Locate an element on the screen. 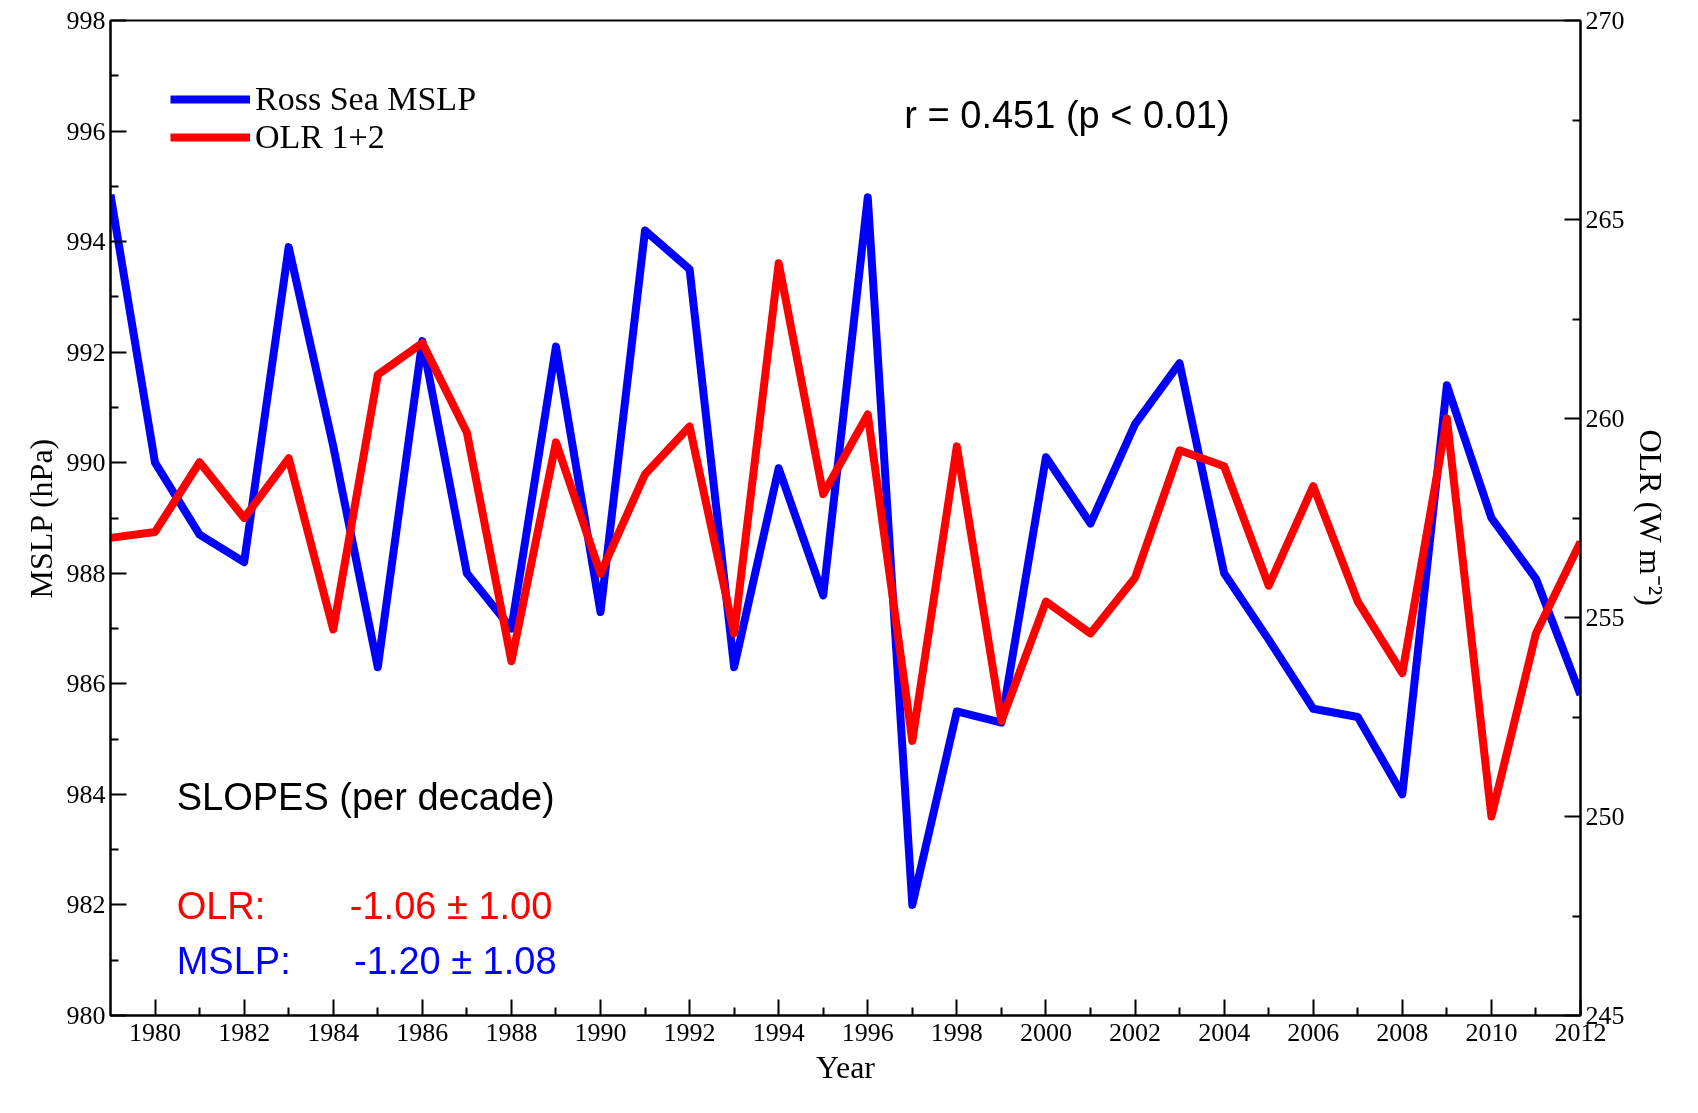 This screenshot has height=1113, width=1698. x-tick-label: 2002 is located at coordinates (1135, 1032).